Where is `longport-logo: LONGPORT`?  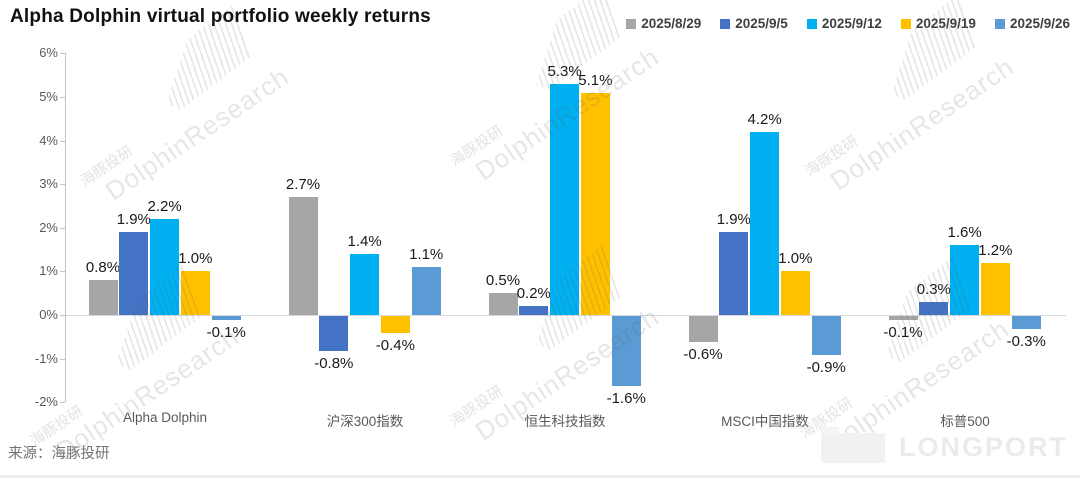 longport-logo: LONGPORT is located at coordinates (944, 444).